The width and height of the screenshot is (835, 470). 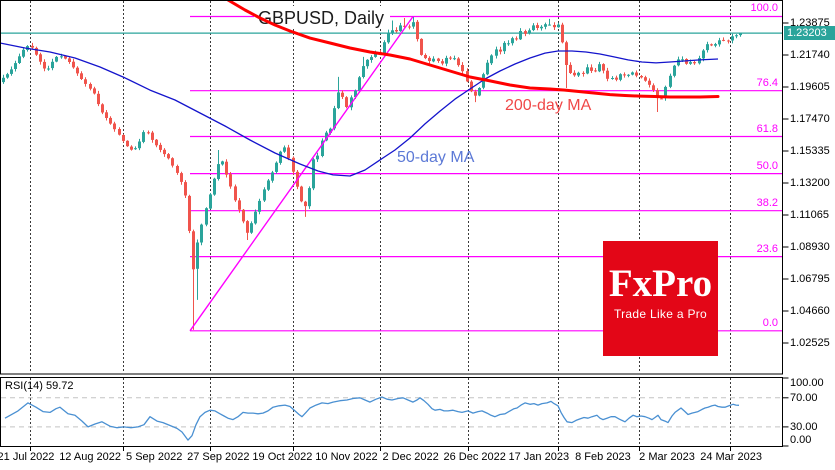 What do you see at coordinates (767, 82) in the screenshot?
I see `fib-level-label: 76.4` at bounding box center [767, 82].